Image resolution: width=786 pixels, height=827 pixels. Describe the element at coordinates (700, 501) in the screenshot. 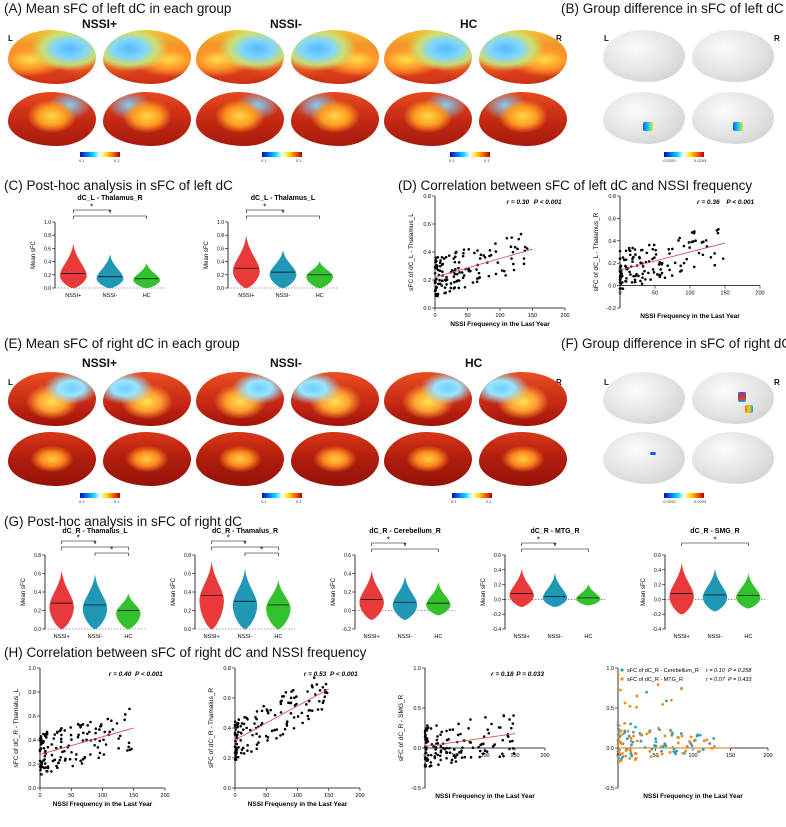

I see `colorbar-max: 0.0293` at that location.